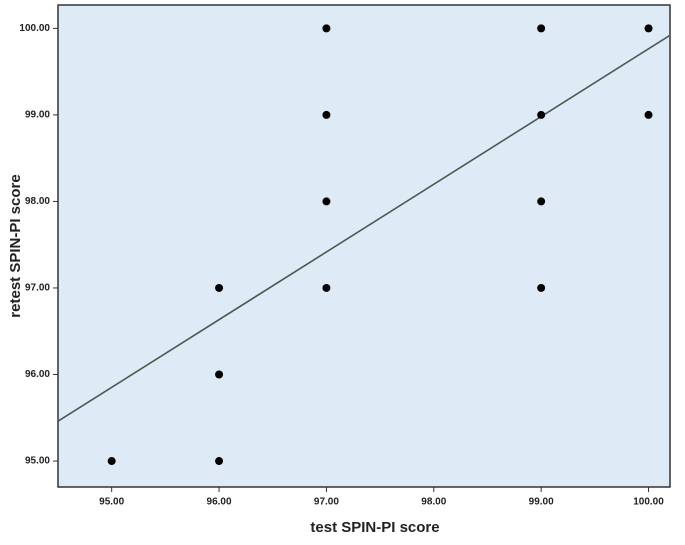 The image size is (685, 545). I want to click on x-tick-label: 96.00, so click(219, 502).